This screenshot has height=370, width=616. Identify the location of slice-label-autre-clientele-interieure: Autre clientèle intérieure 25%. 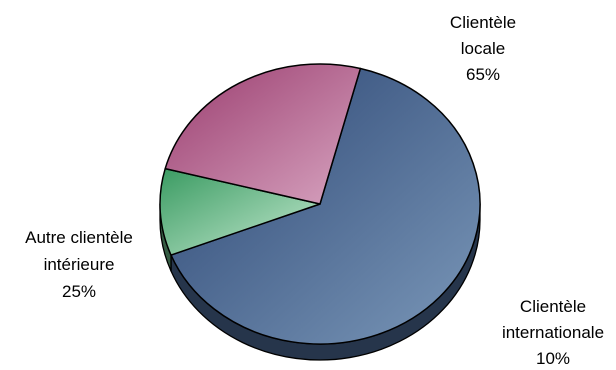
(79, 264).